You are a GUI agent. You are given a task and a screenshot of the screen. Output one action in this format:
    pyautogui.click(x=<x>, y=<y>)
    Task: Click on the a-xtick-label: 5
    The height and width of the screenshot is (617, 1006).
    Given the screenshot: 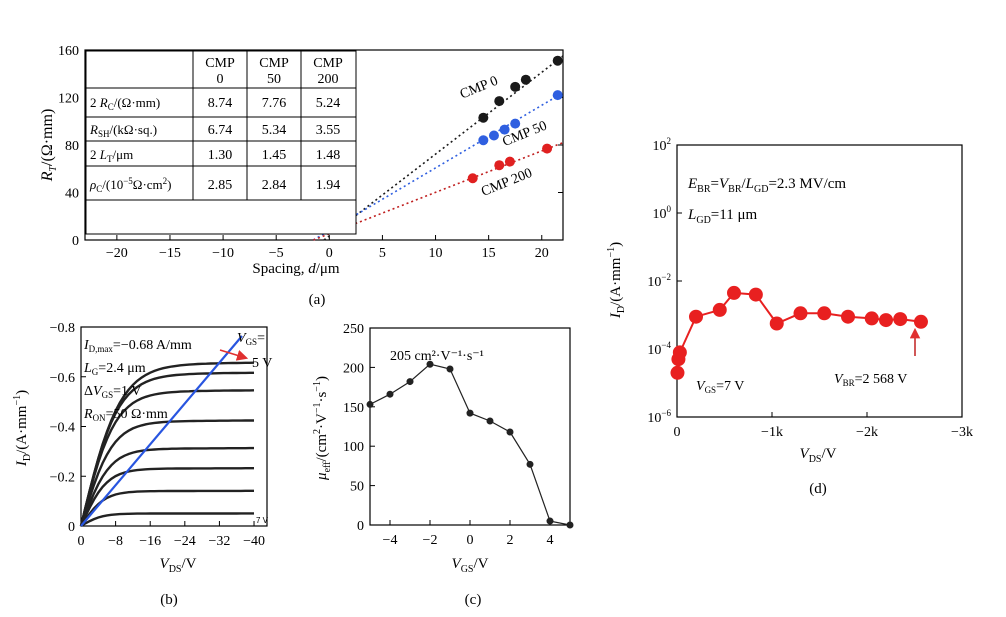 What is the action you would take?
    pyautogui.click(x=382, y=253)
    